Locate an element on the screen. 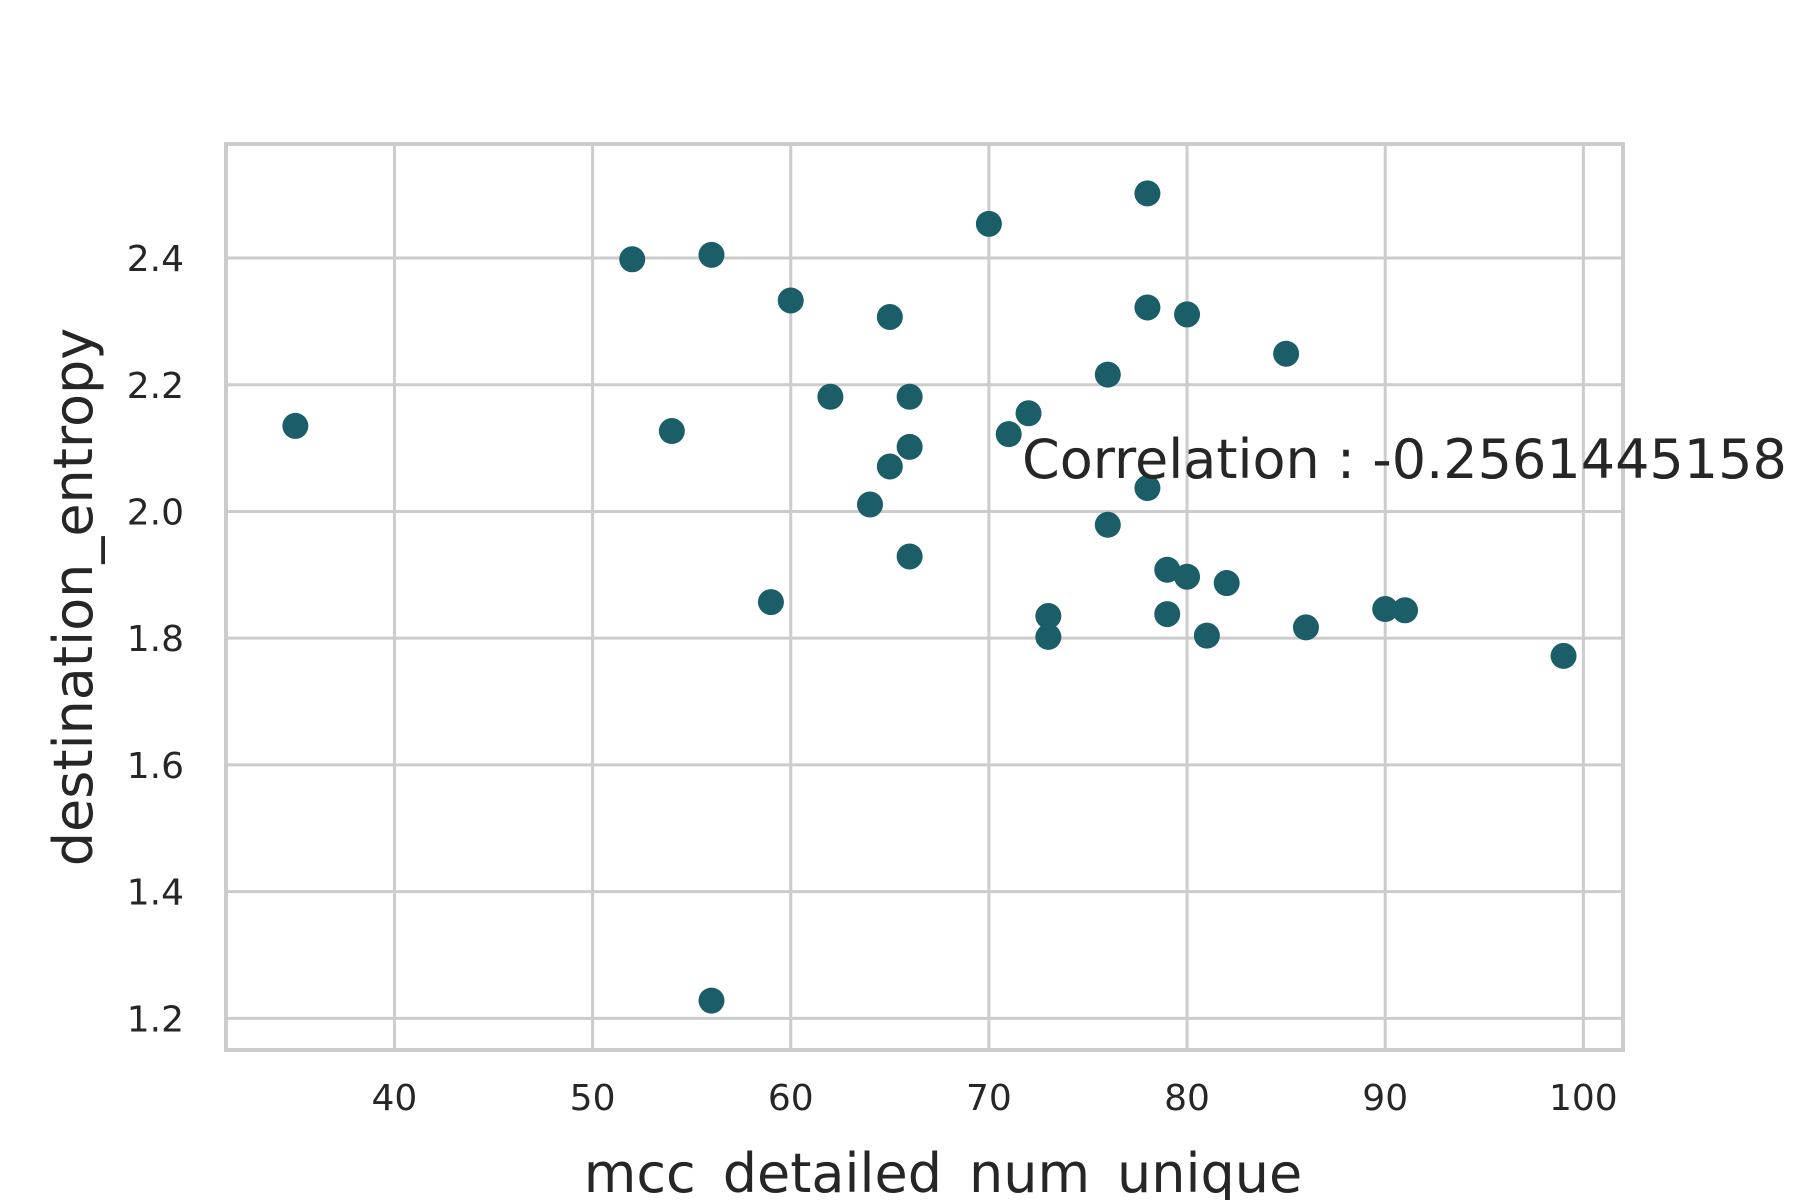 The width and height of the screenshot is (1800, 1200). y-axis-label: destination_entropy is located at coordinates (73, 597).